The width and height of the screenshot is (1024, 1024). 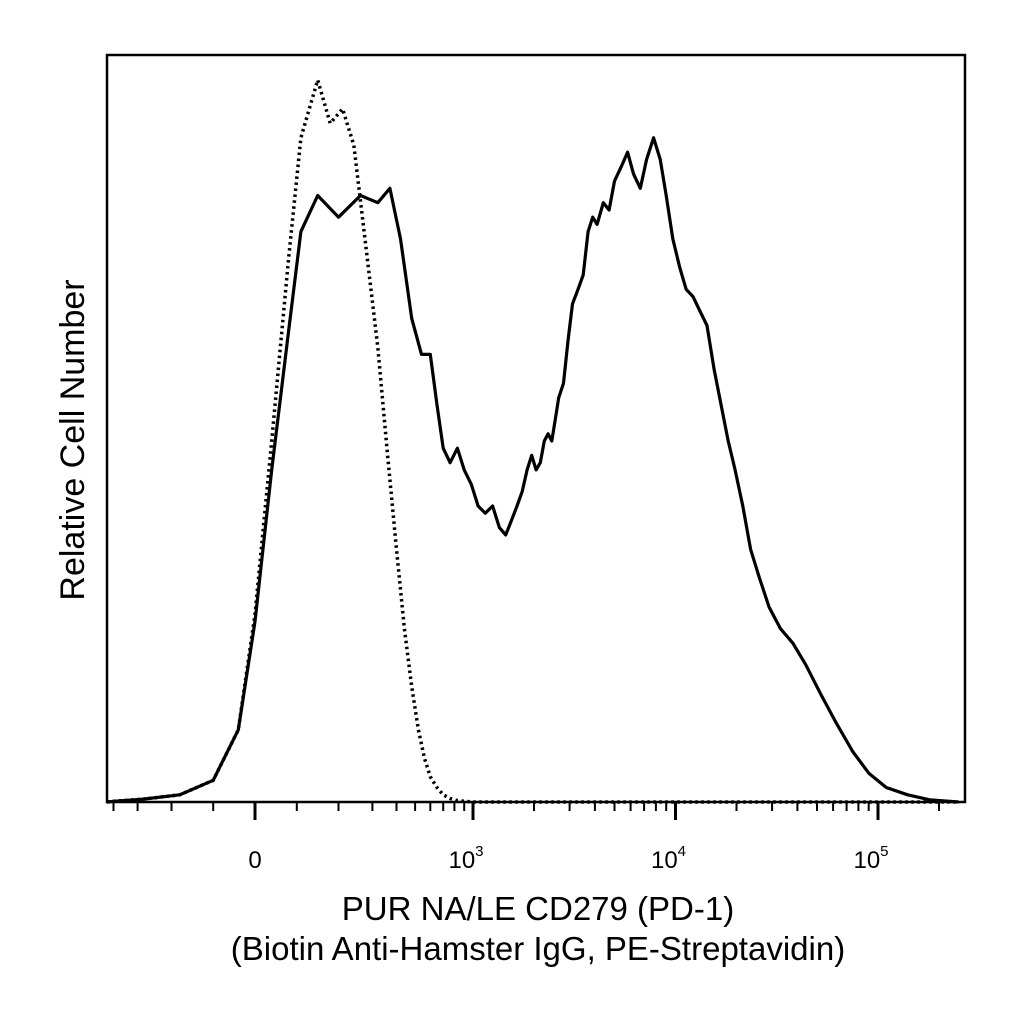 What do you see at coordinates (668, 858) in the screenshot?
I see `x-tick-label-2: 10⁴` at bounding box center [668, 858].